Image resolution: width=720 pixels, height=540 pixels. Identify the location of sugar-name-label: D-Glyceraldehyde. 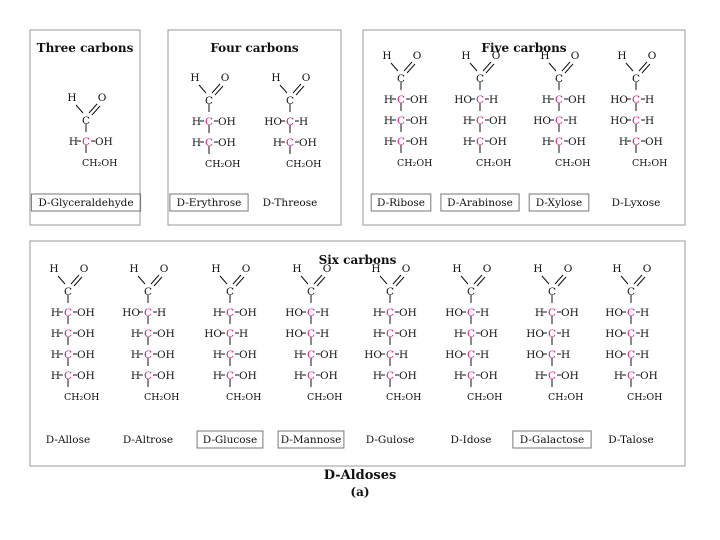
(85, 203).